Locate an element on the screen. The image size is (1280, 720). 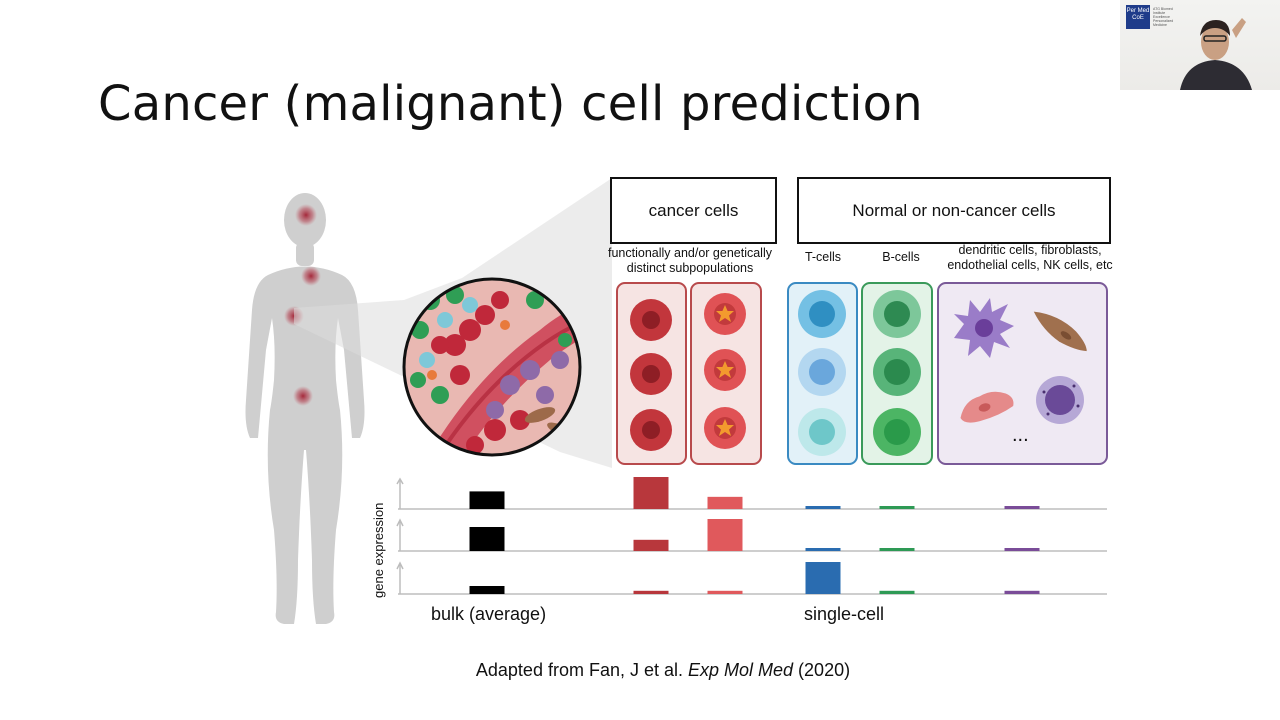
nk-cell-icon is located at coordinates (1060, 400).